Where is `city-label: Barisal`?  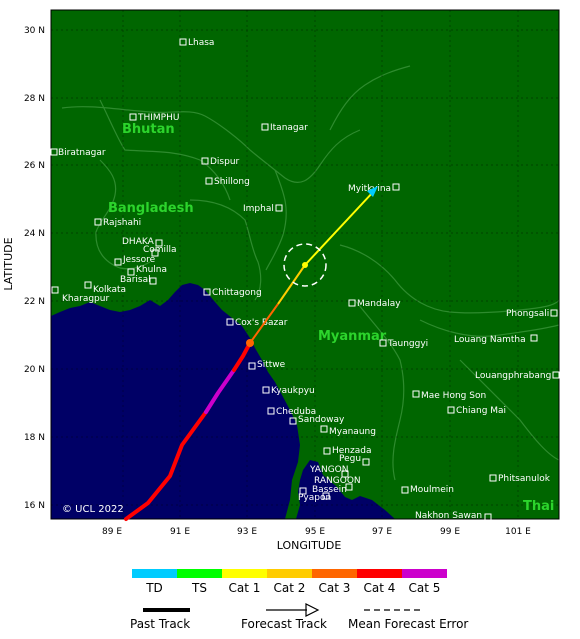 city-label: Barisal is located at coordinates (135, 280).